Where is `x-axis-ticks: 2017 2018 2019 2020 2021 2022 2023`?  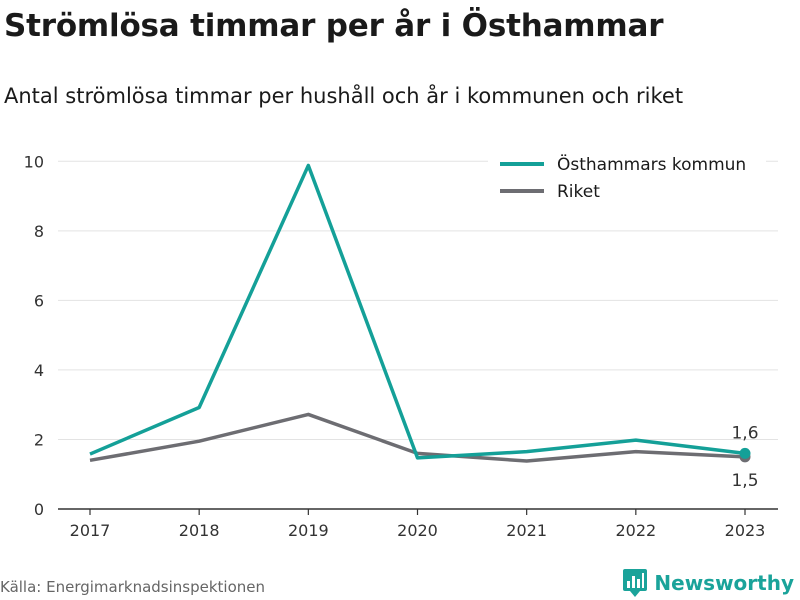 x-axis-ticks: 2017 2018 2019 2020 2021 2022 2023 is located at coordinates (418, 524).